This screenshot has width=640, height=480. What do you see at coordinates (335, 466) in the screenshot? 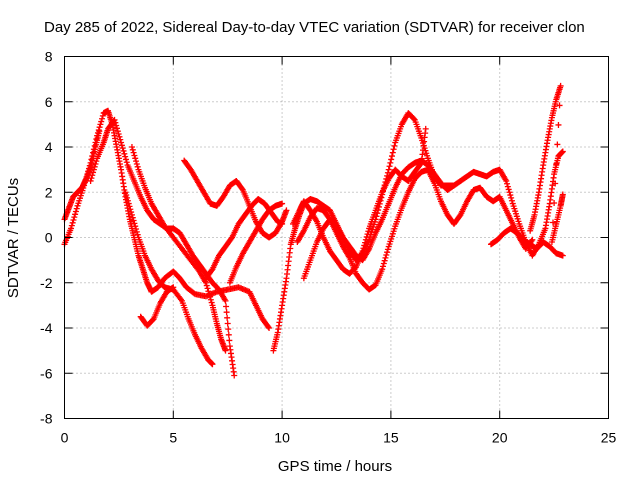
I see `x-axis-title: GPS time / hours` at bounding box center [335, 466].